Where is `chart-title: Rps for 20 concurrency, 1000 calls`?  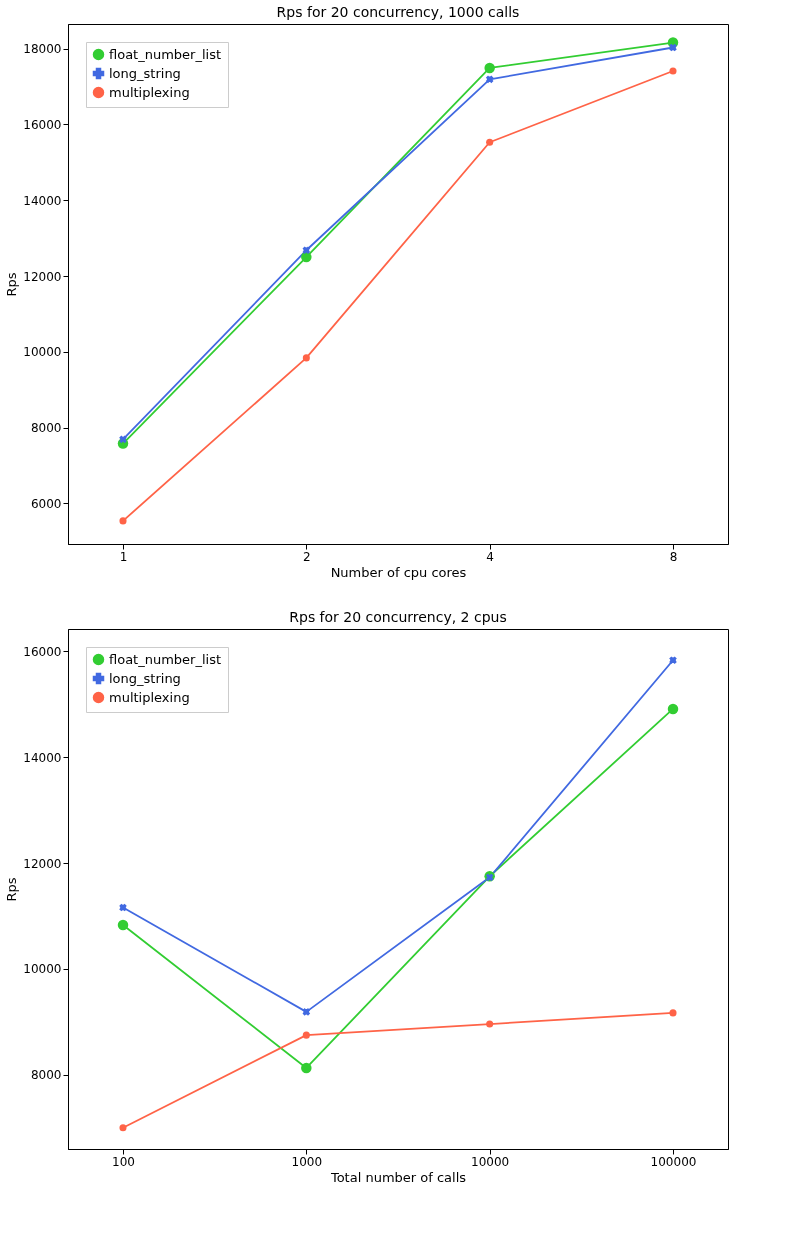 chart-title: Rps for 20 concurrency, 1000 calls is located at coordinates (398, 12).